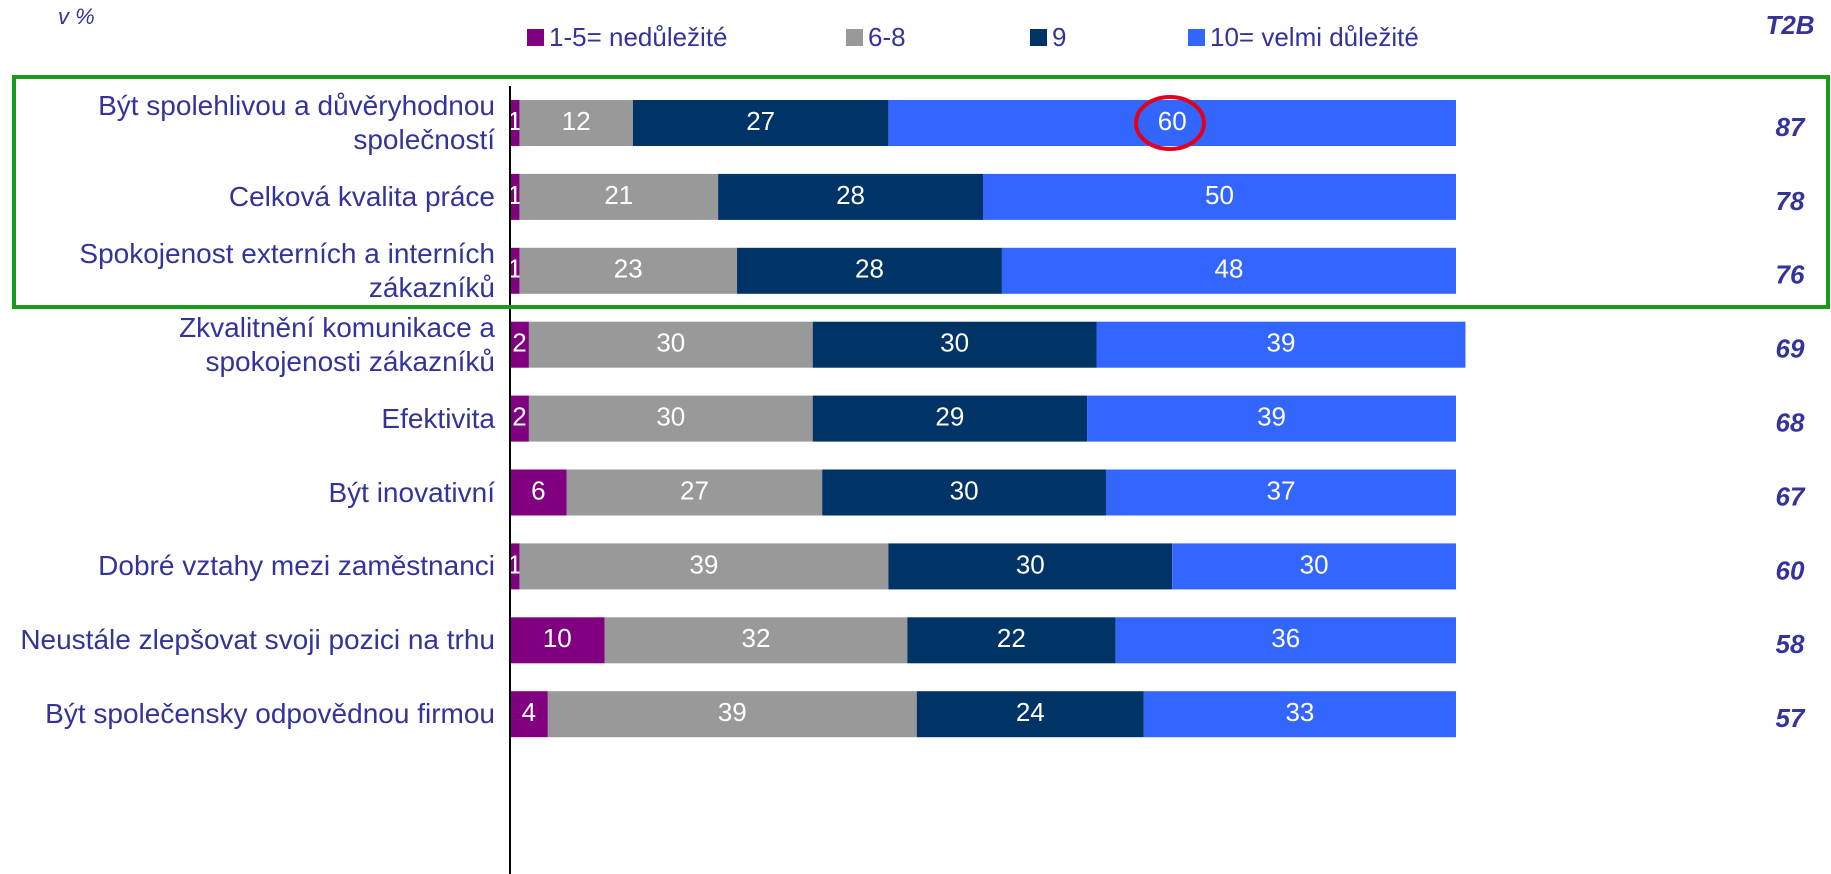 The height and width of the screenshot is (874, 1831). I want to click on data-label: 60, so click(1172, 121).